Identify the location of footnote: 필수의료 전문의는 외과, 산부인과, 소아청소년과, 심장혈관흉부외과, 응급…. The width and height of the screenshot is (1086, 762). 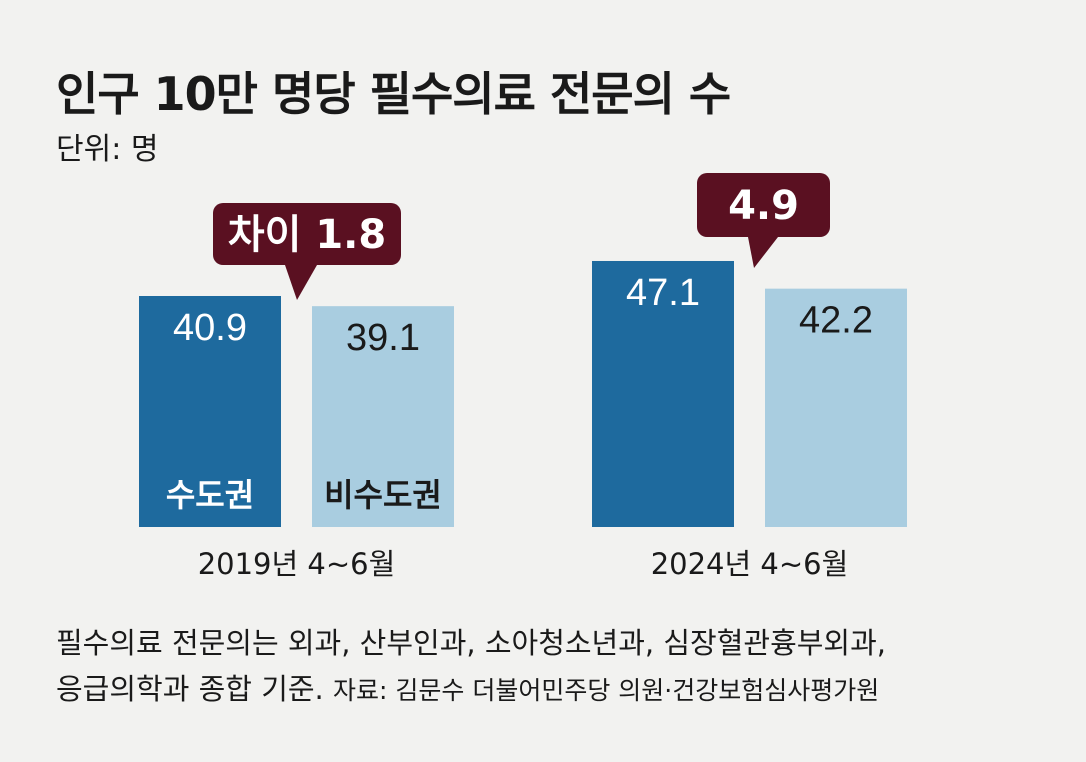
(556, 667).